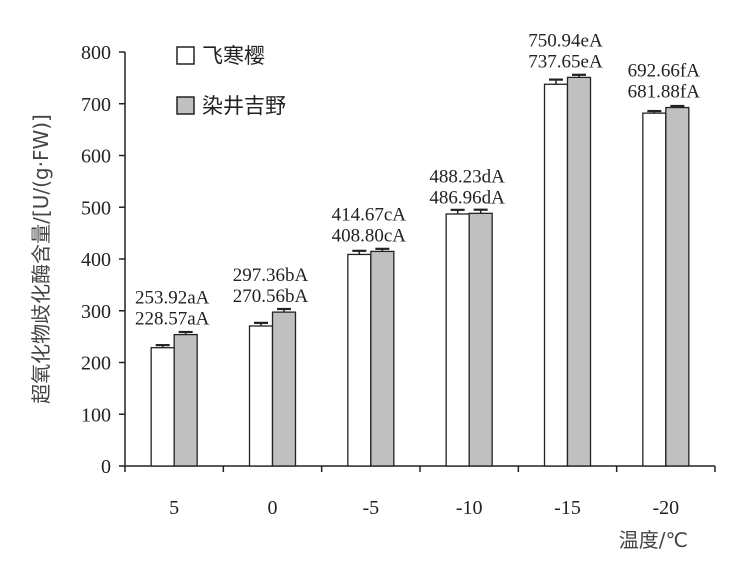 The width and height of the screenshot is (734, 562). Describe the element at coordinates (233, 56) in the screenshot. I see `legend-label: 飞寒樱` at that location.